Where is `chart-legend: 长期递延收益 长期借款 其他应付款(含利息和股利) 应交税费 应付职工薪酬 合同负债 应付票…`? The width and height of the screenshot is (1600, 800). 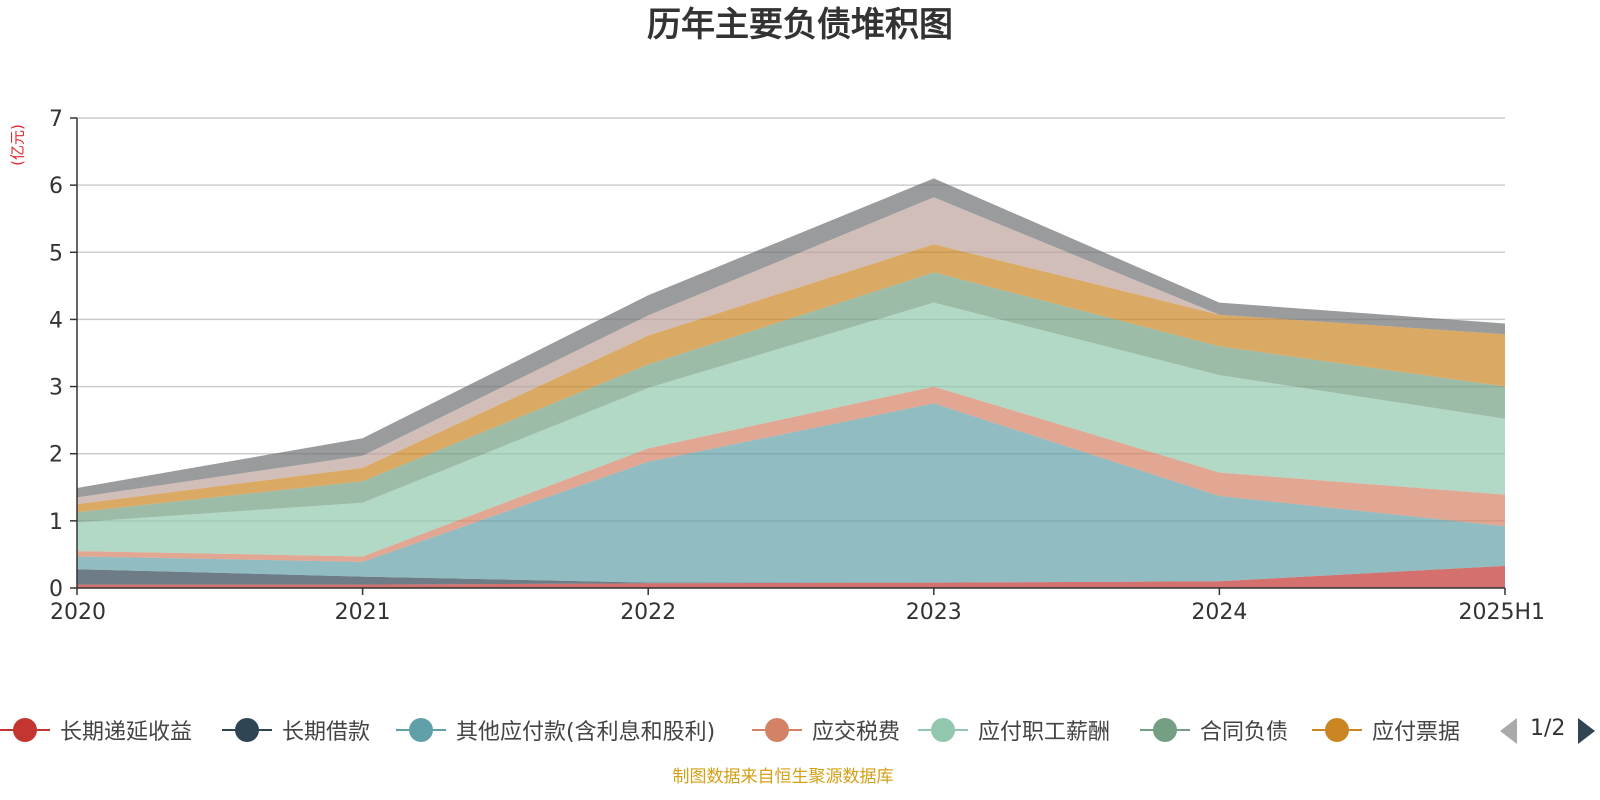
chart-legend: 长期递延收益 长期借款 其他应付款(含利息和股利) 应交税费 应付职工薪酬 合同负债 应付票… is located at coordinates (800, 730).